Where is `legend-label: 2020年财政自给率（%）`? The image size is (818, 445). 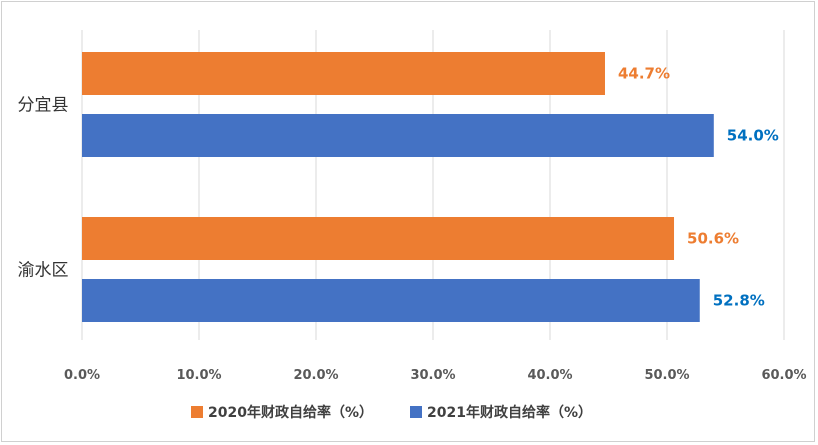
legend-label: 2020年财政自给率（%） is located at coordinates (290, 412).